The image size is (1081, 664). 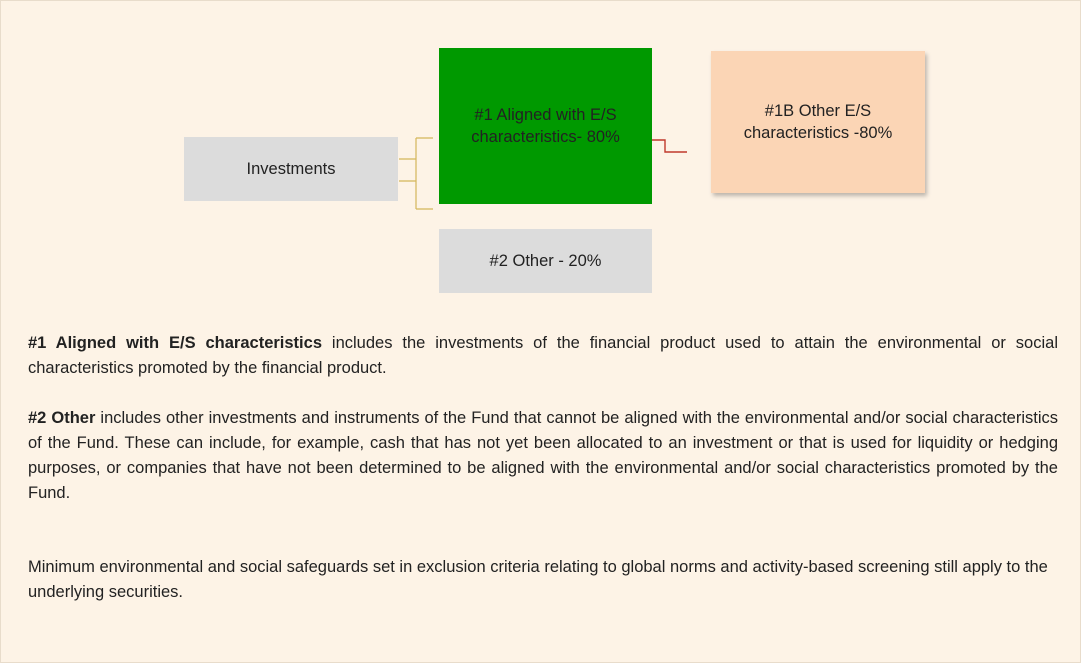 What do you see at coordinates (175, 343) in the screenshot?
I see `lead: #1 Aligned with E/S characteristics` at bounding box center [175, 343].